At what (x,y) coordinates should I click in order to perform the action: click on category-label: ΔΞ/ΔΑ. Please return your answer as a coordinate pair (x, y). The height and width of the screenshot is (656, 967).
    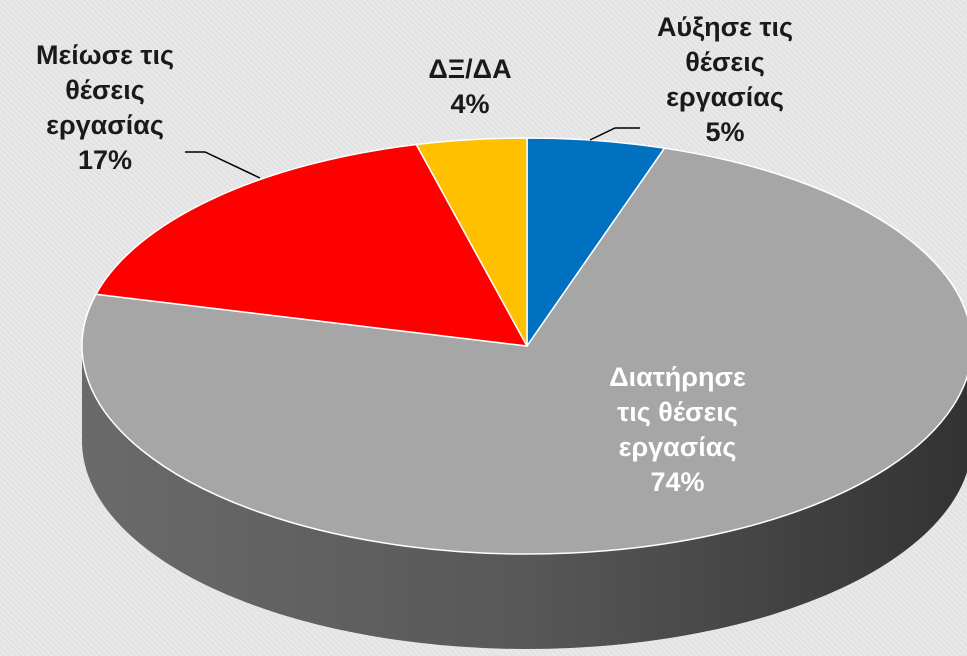
    Looking at the image, I should click on (470, 69).